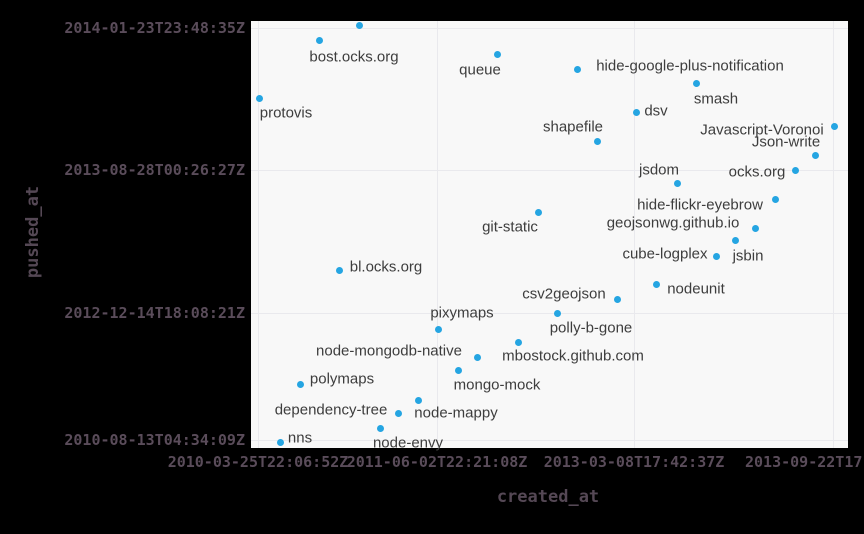 Image resolution: width=864 pixels, height=534 pixels. What do you see at coordinates (591, 328) in the screenshot?
I see `point-label: polly-b-gone` at bounding box center [591, 328].